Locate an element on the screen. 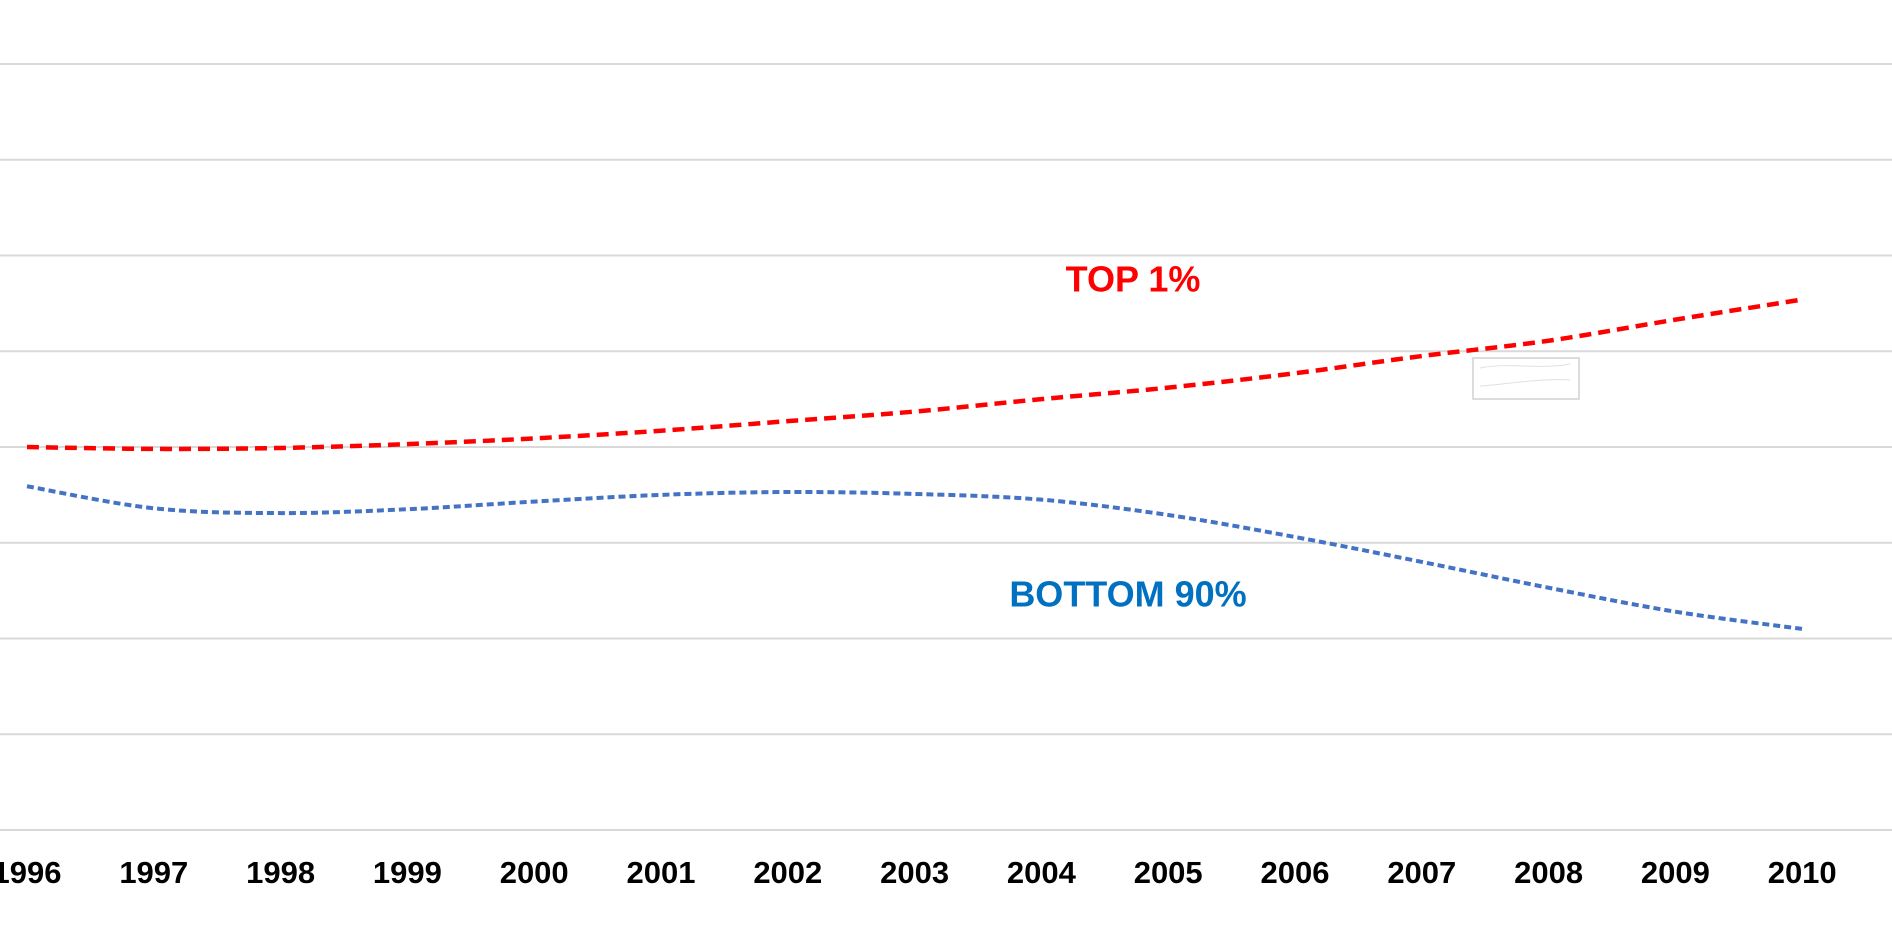  thumbnail is located at coordinates (1526, 378).